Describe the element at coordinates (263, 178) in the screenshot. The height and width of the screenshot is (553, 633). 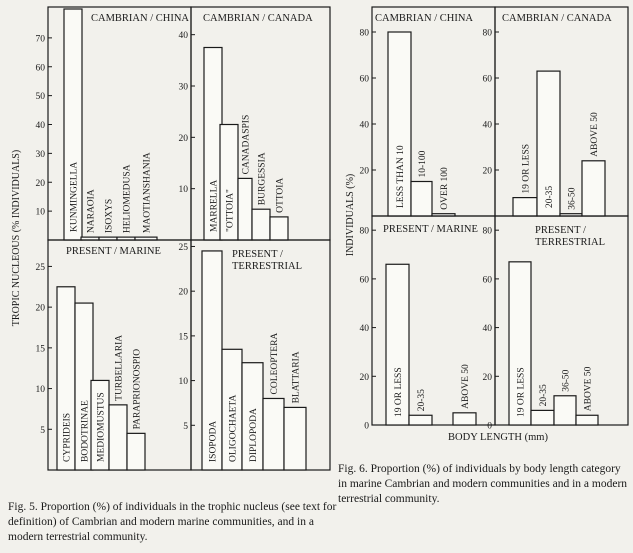
I see `panel2-bar-label: BURGESSIA` at that location.